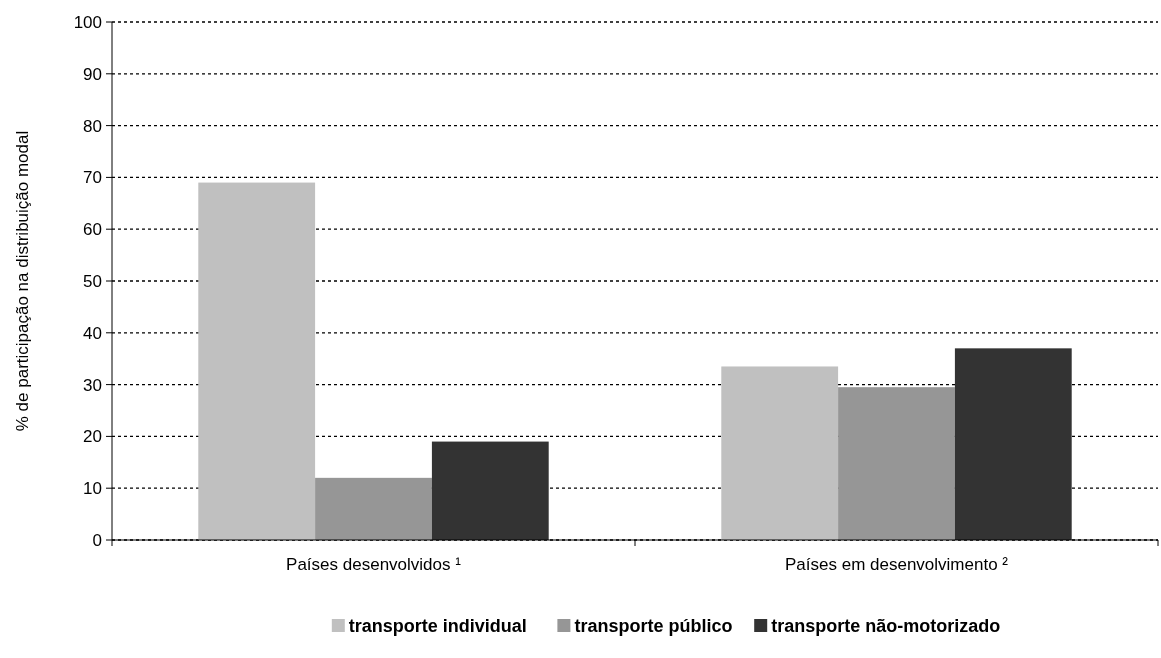 The image size is (1161, 658). Describe the element at coordinates (897, 564) in the screenshot. I see `x-tick-label: Países em desenvolvimento ²` at that location.